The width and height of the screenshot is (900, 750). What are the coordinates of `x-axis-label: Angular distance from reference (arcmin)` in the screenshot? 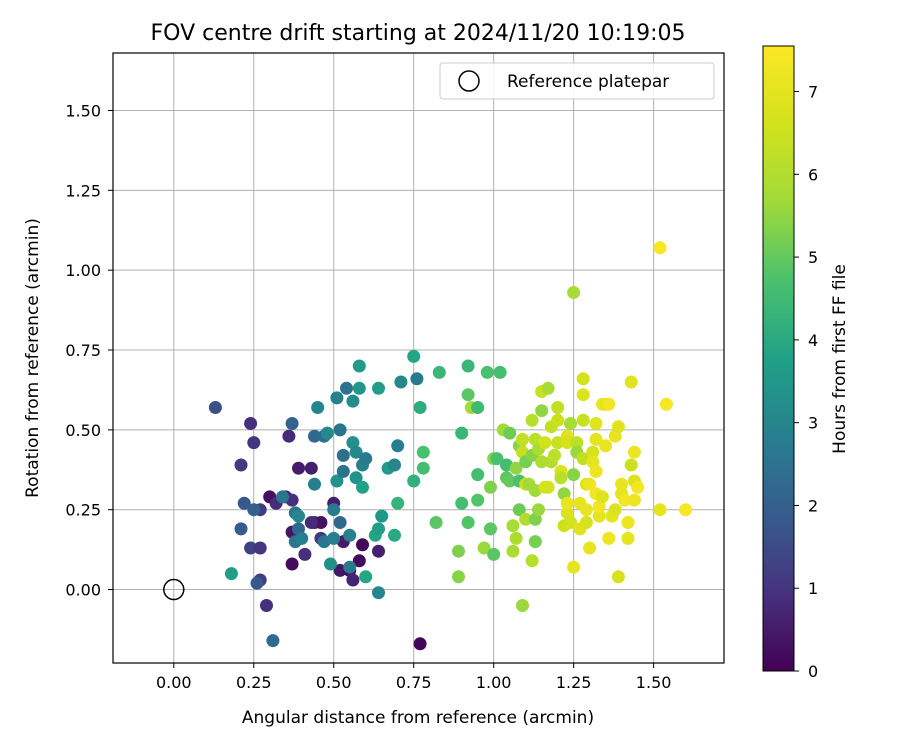 It's located at (418, 718).